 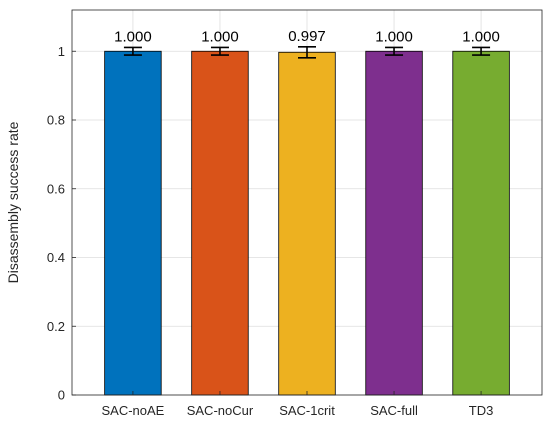 I want to click on x-axis: SAC-noAE SAC-noCur SAC-1crit SAC-full TD3, so click(x=297, y=404).